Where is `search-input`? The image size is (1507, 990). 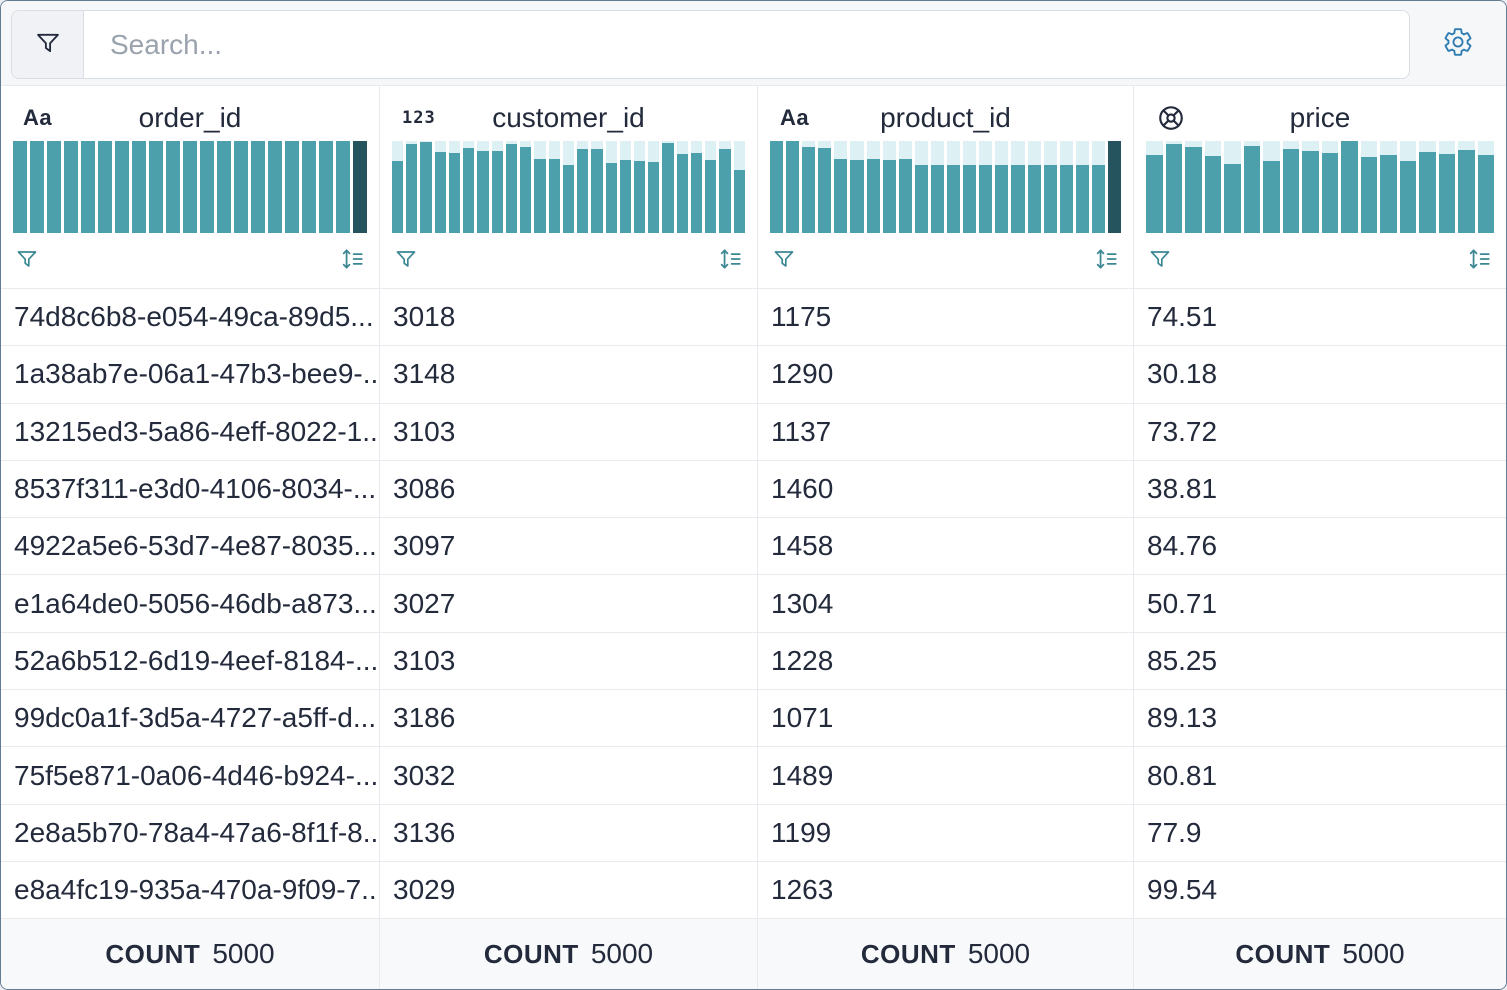
search-input is located at coordinates (746, 44).